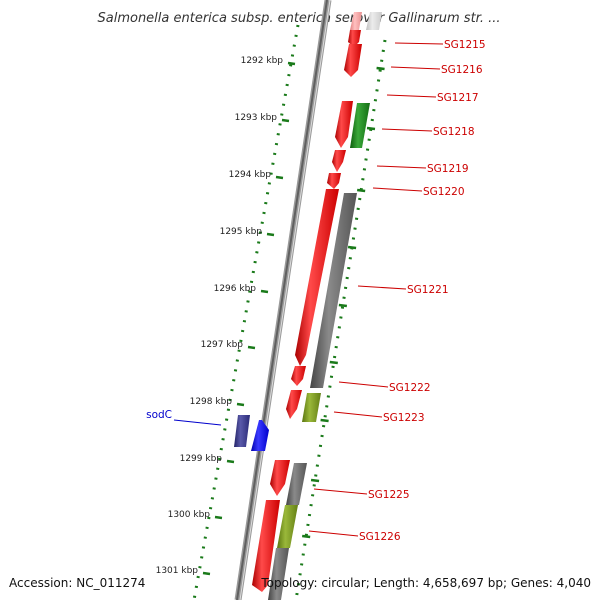 The height and width of the screenshot is (600, 600). Describe the element at coordinates (410, 388) in the screenshot. I see `gene-label-SG1222: SG1222` at that location.